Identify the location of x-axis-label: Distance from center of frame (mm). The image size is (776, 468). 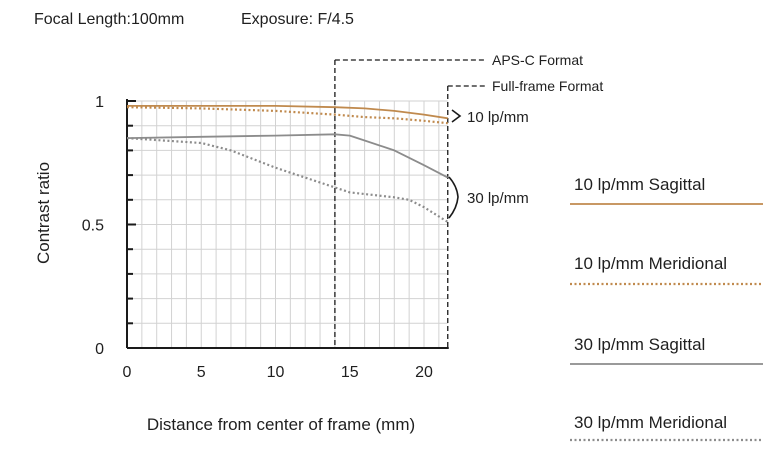
(281, 424).